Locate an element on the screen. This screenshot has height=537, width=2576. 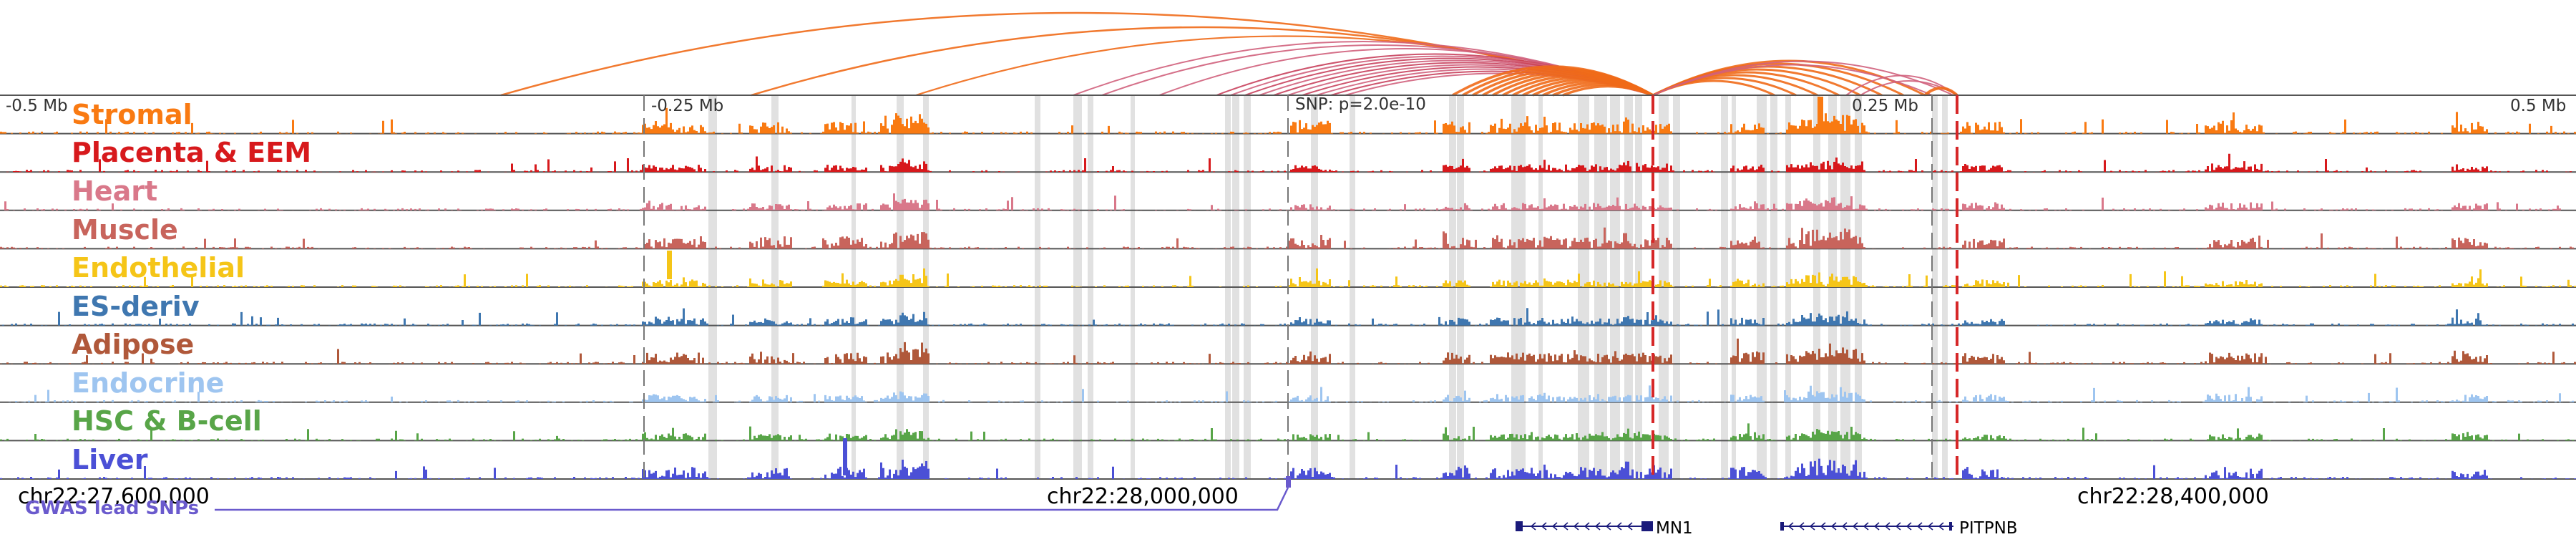
gene-model-mn1: MN1 is located at coordinates (1604, 528).